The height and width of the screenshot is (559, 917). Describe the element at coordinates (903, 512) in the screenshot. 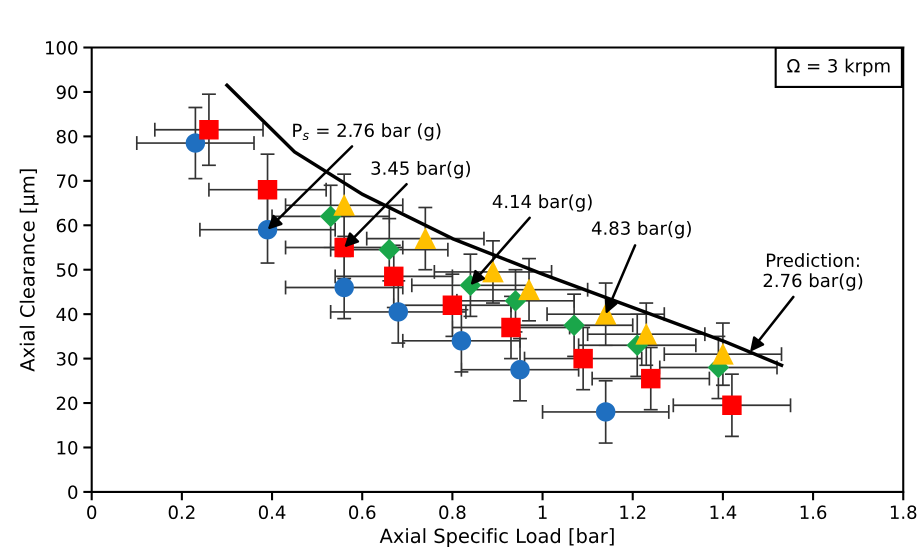

I see `x-tick-label: 1.8` at that location.